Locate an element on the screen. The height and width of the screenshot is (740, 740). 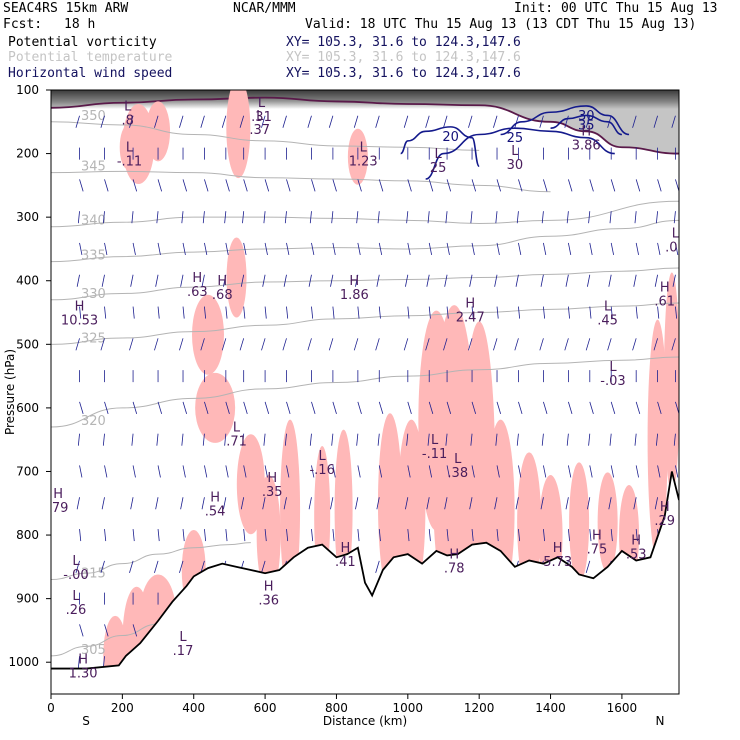
pv-extremum-value: .68 is located at coordinates (222, 295).